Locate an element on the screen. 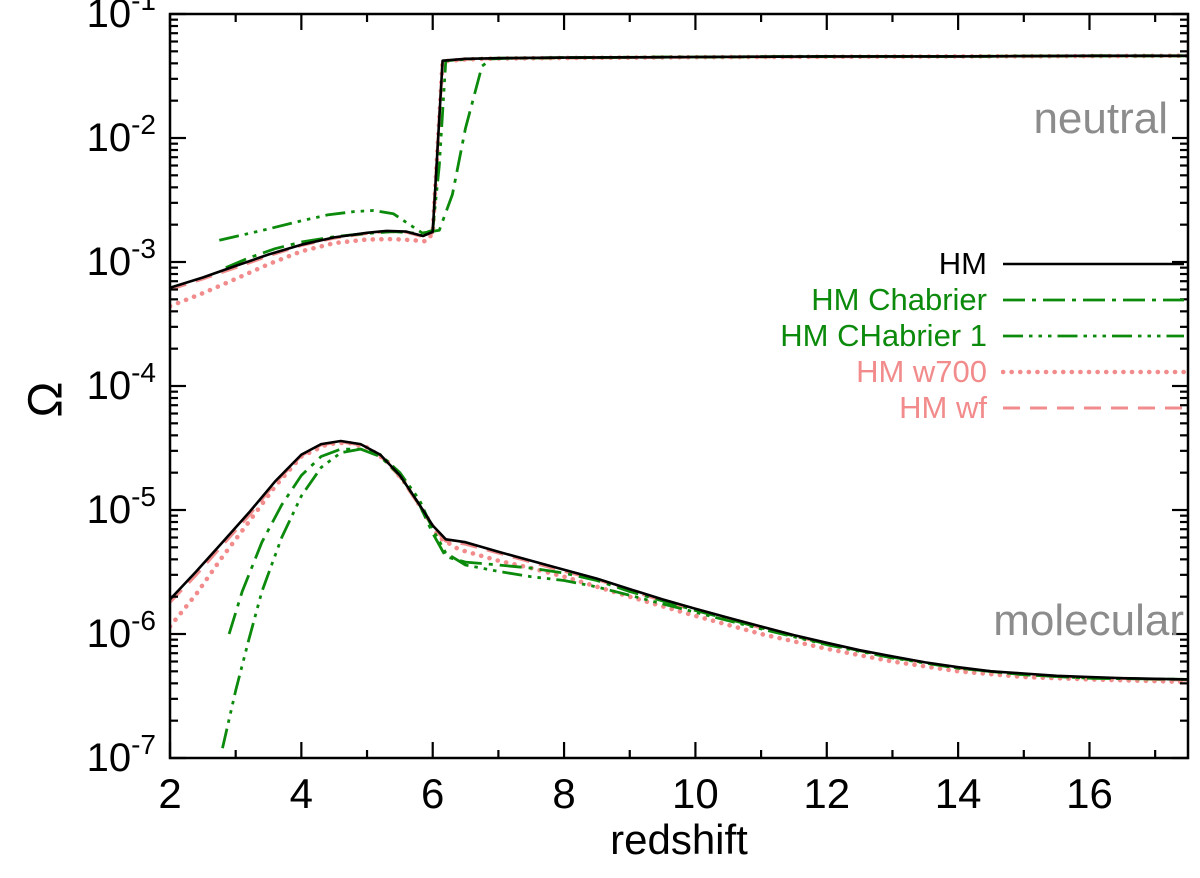 The width and height of the screenshot is (1200, 878). x-tick-label: 2 is located at coordinates (169, 793).